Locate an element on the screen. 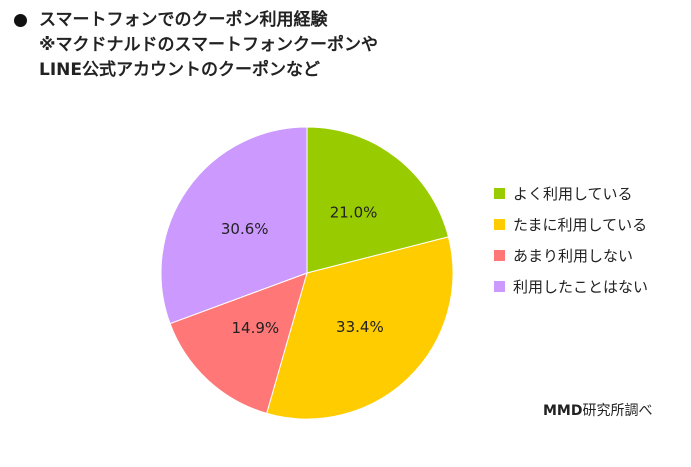 The width and height of the screenshot is (691, 467). legend-label: あまり利用しない is located at coordinates (573, 256).